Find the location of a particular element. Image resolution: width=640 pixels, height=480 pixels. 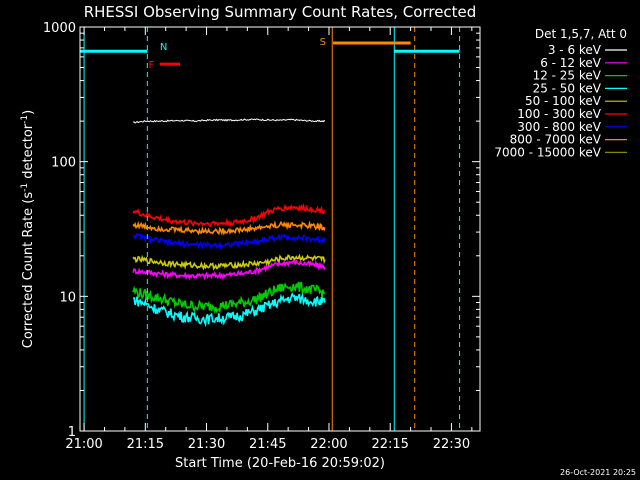

x-tick-label: 22:30 is located at coordinates (451, 444).